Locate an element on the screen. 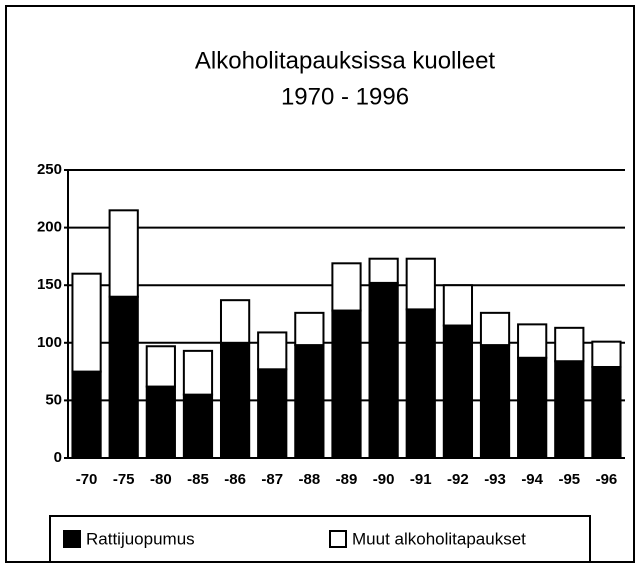  y-tick-label: 200 is located at coordinates (49, 227).